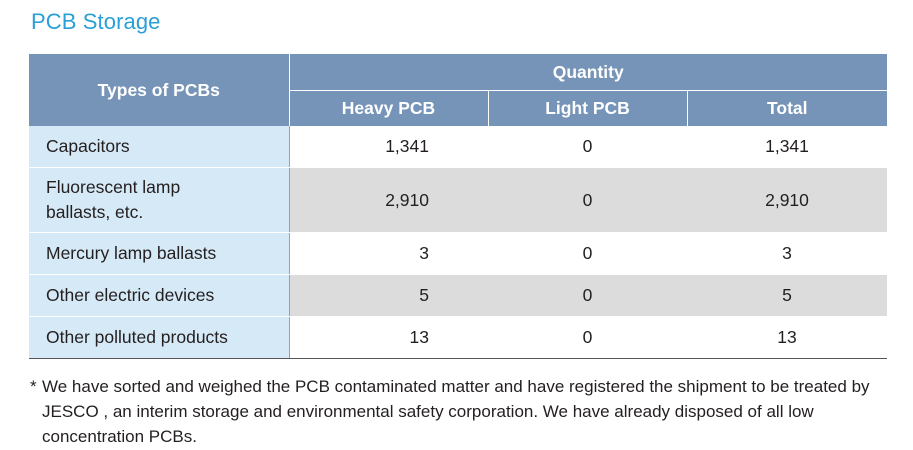 Image resolution: width=913 pixels, height=450 pixels. What do you see at coordinates (159, 147) in the screenshot?
I see `row-type: Capacitors` at bounding box center [159, 147].